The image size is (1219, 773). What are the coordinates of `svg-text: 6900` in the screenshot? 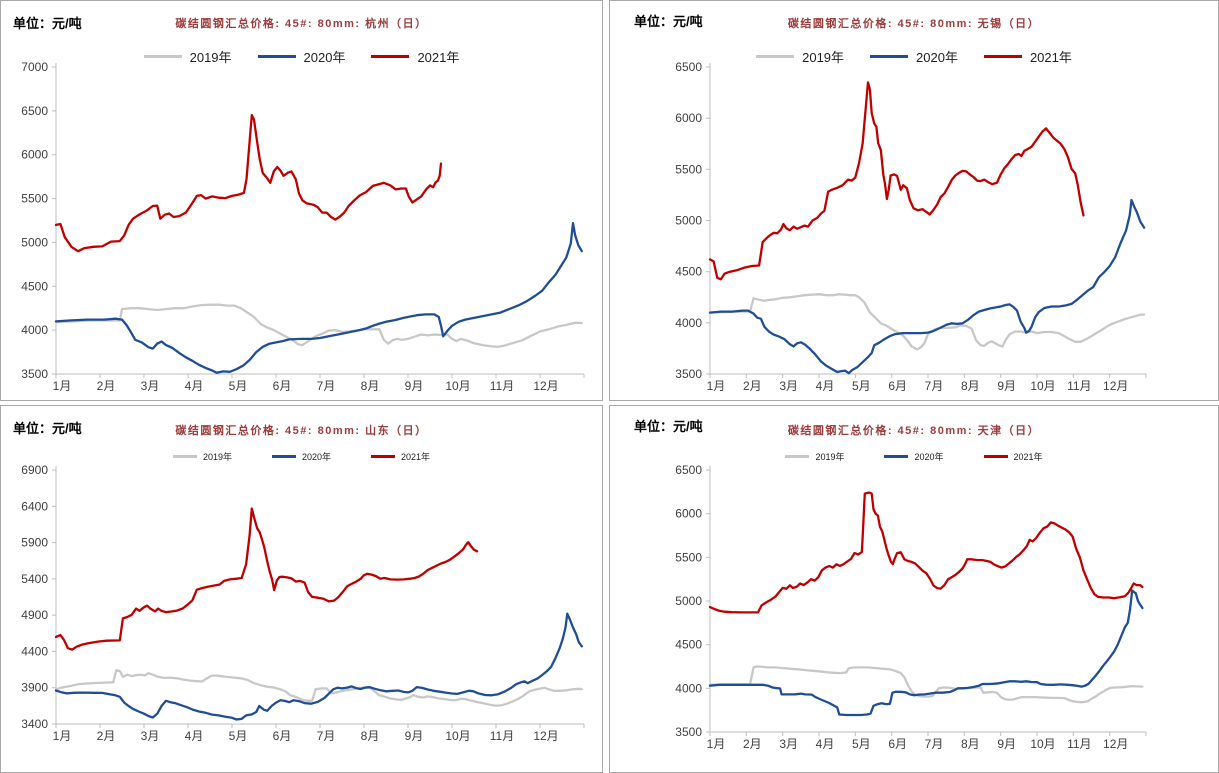 It's located at (34, 470).